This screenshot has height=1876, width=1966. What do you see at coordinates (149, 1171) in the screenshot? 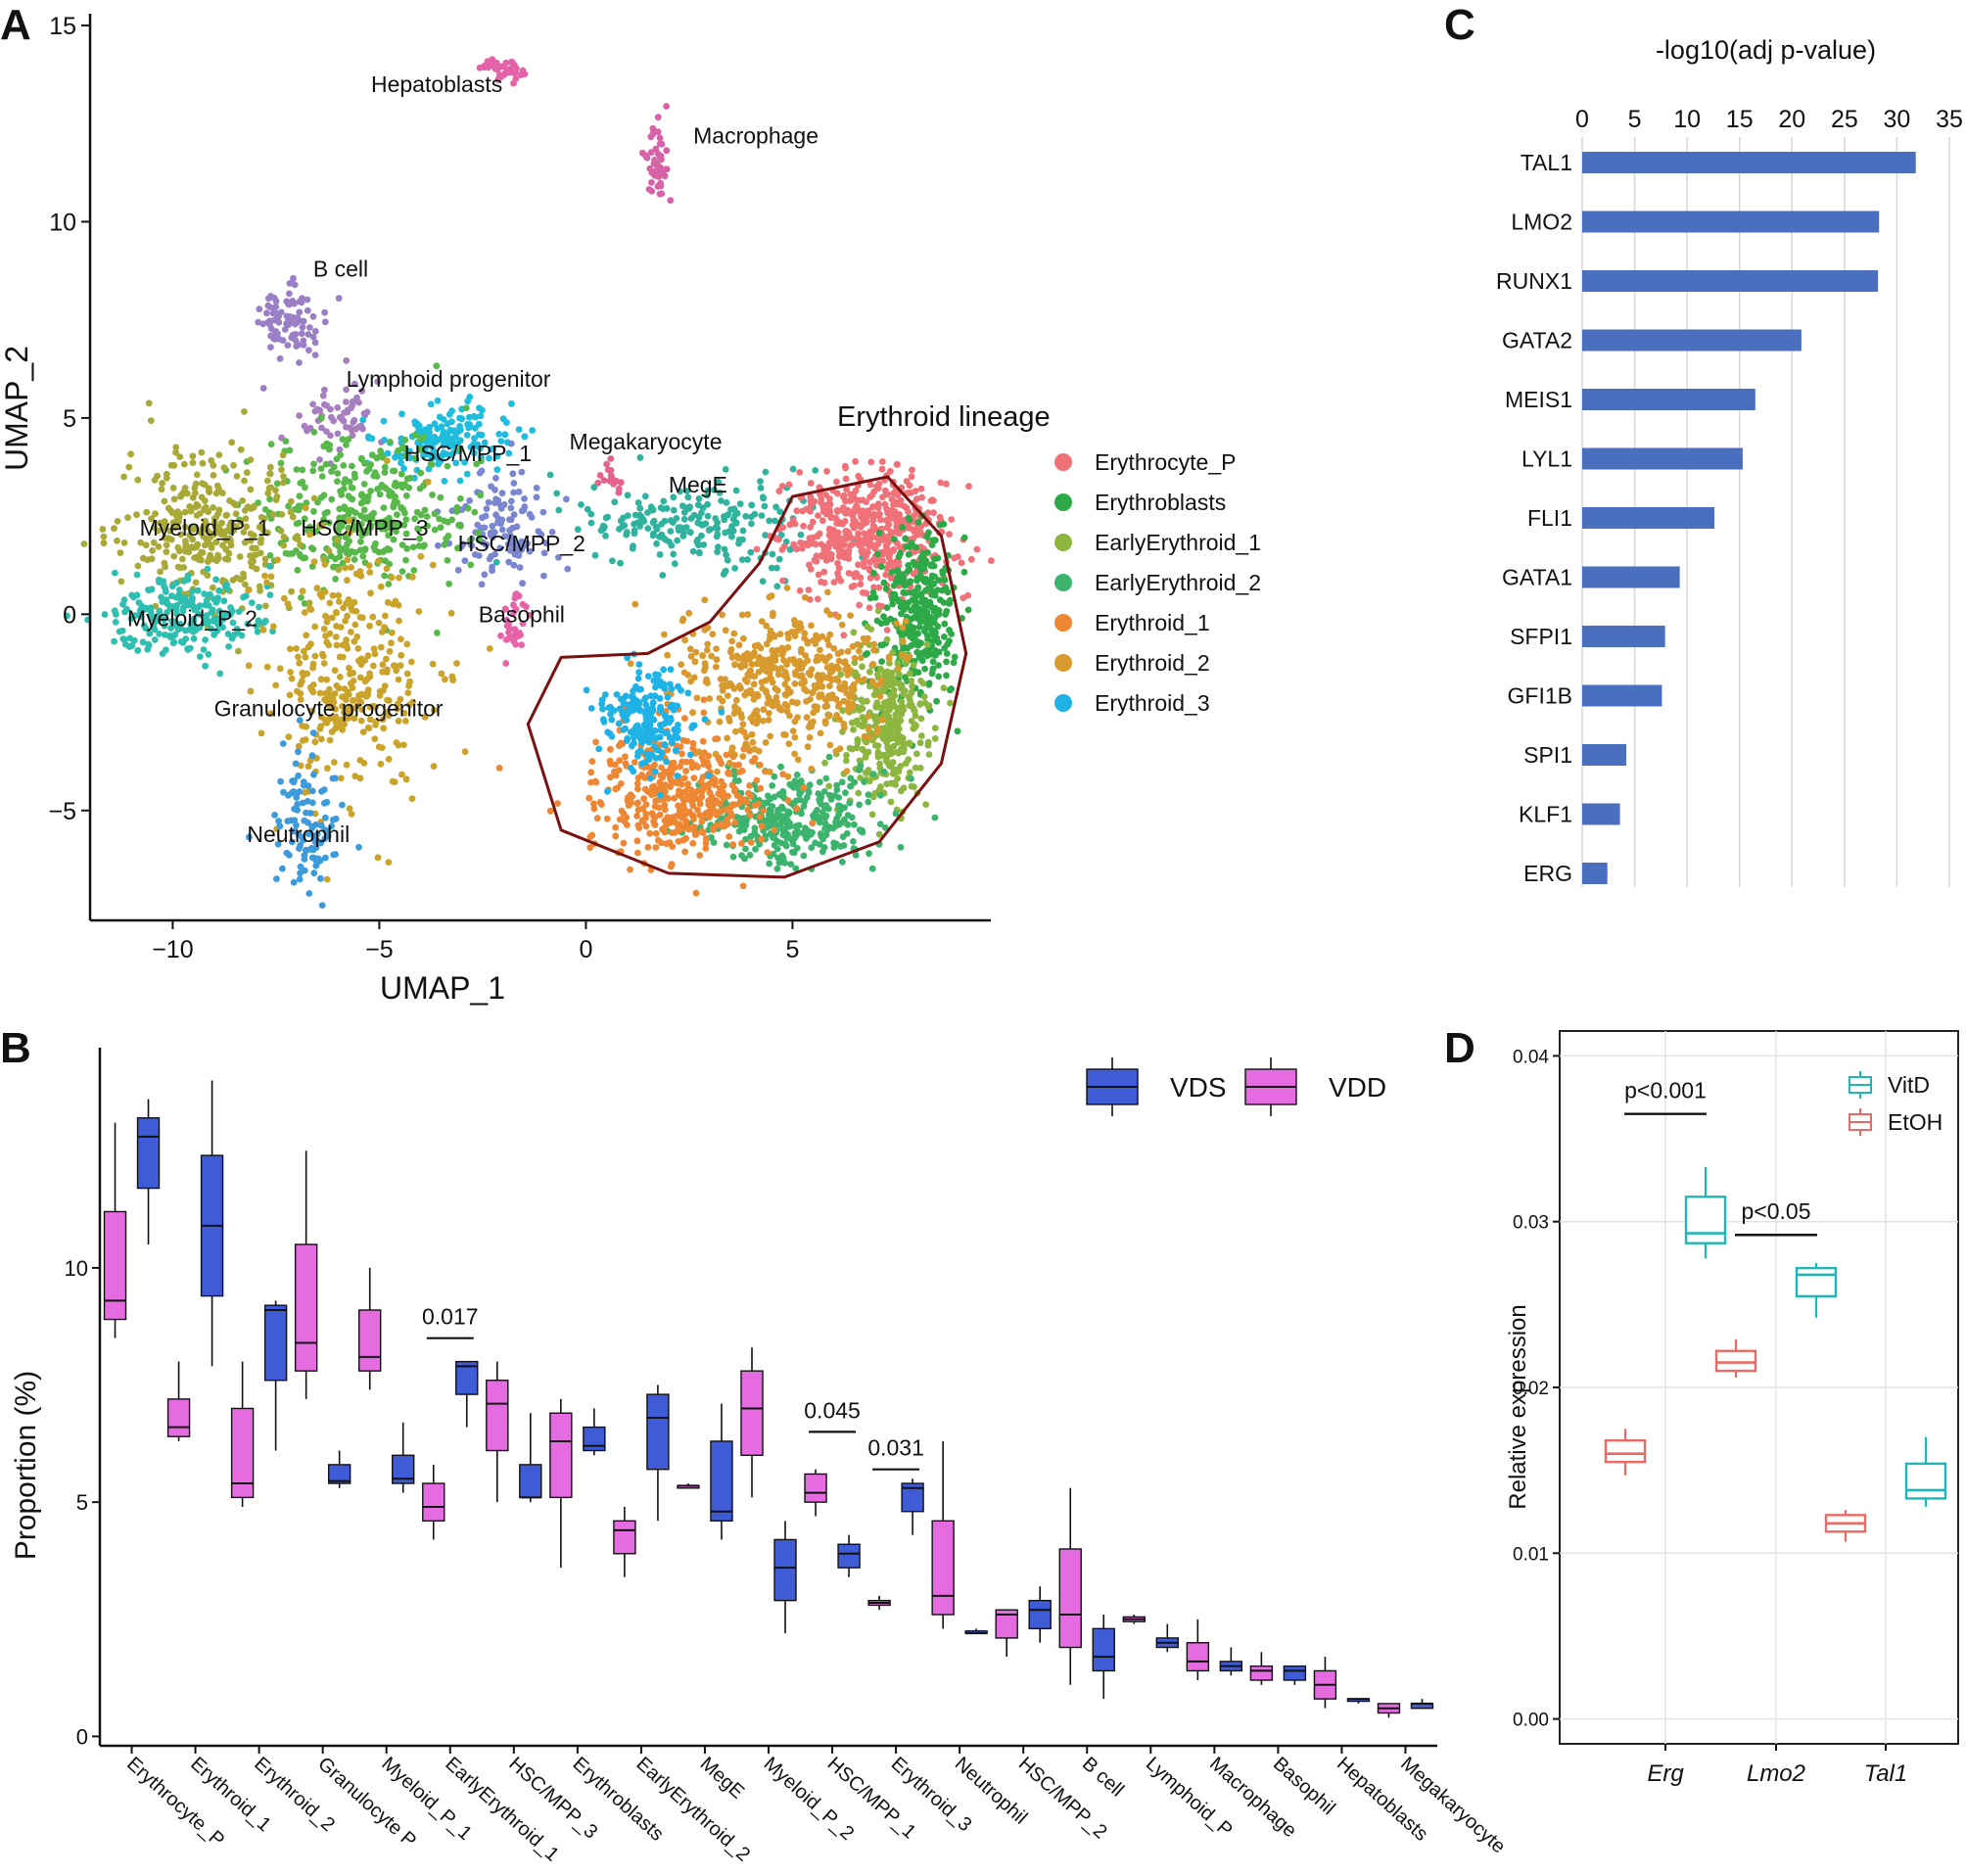
I see `box-vds-erythrocyte-p` at bounding box center [149, 1171].